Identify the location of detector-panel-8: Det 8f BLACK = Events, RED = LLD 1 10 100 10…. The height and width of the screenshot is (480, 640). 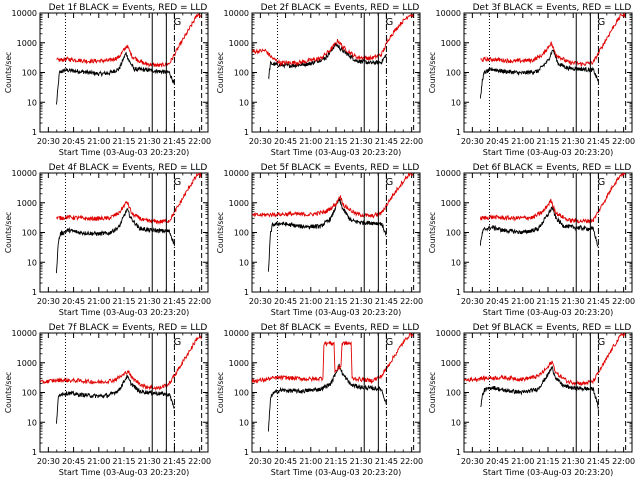
(319, 400).